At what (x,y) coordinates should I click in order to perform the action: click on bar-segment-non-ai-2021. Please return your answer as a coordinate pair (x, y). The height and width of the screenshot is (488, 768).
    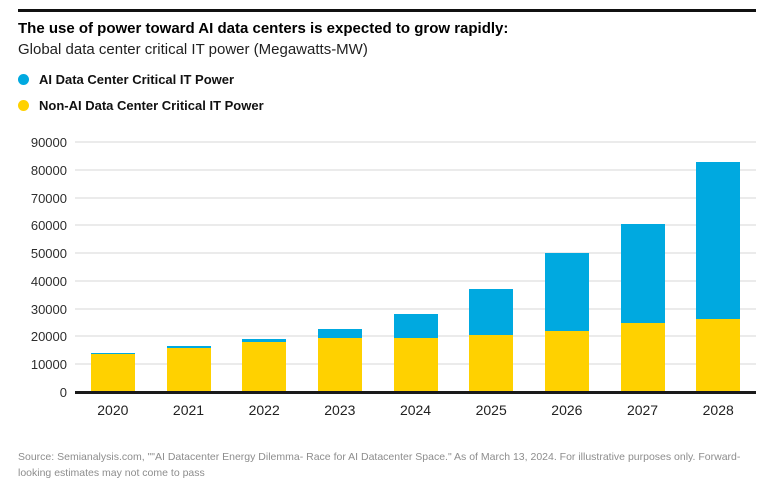
    Looking at the image, I should click on (188, 370).